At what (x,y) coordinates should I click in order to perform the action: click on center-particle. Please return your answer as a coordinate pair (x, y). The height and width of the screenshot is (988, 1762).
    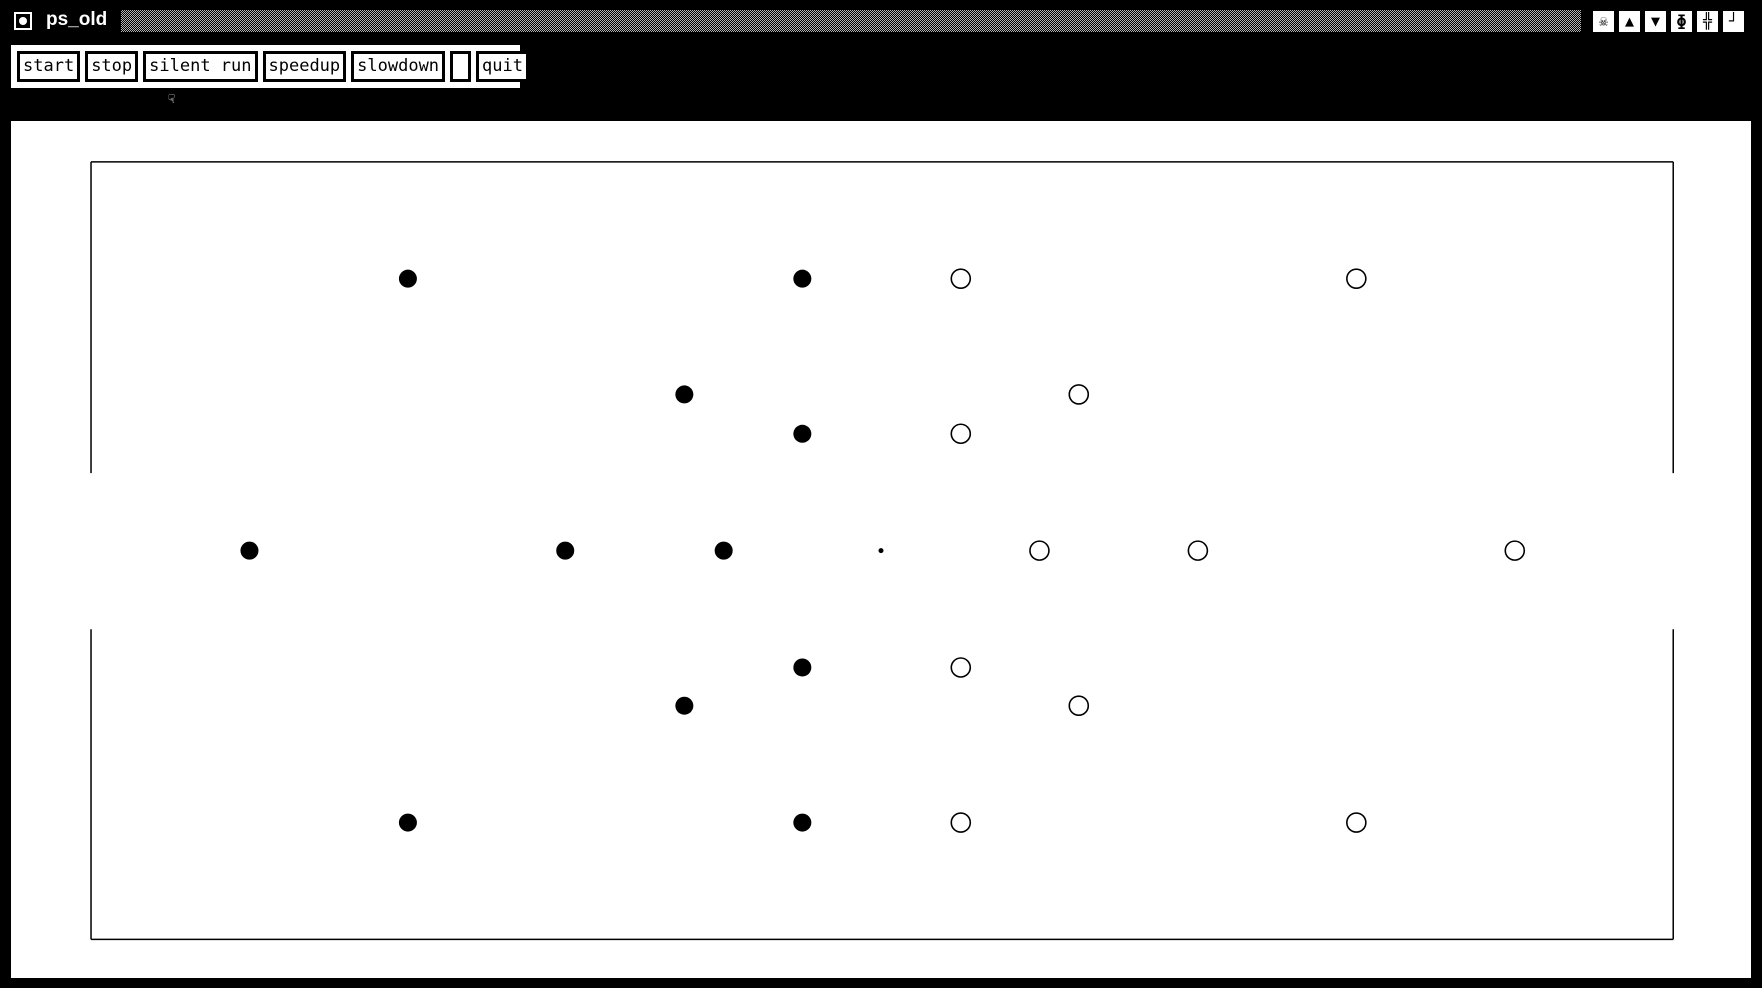
    Looking at the image, I should click on (881, 551).